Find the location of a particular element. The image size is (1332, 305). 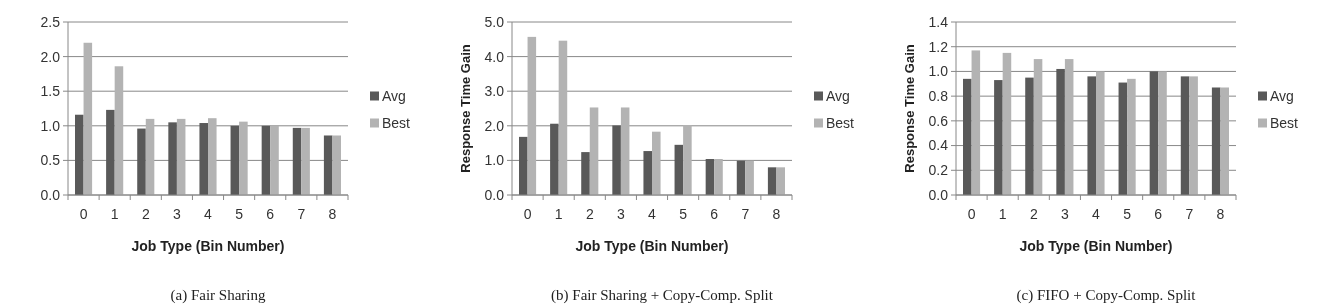

y-tick-label: 5.0 is located at coordinates (494, 21).